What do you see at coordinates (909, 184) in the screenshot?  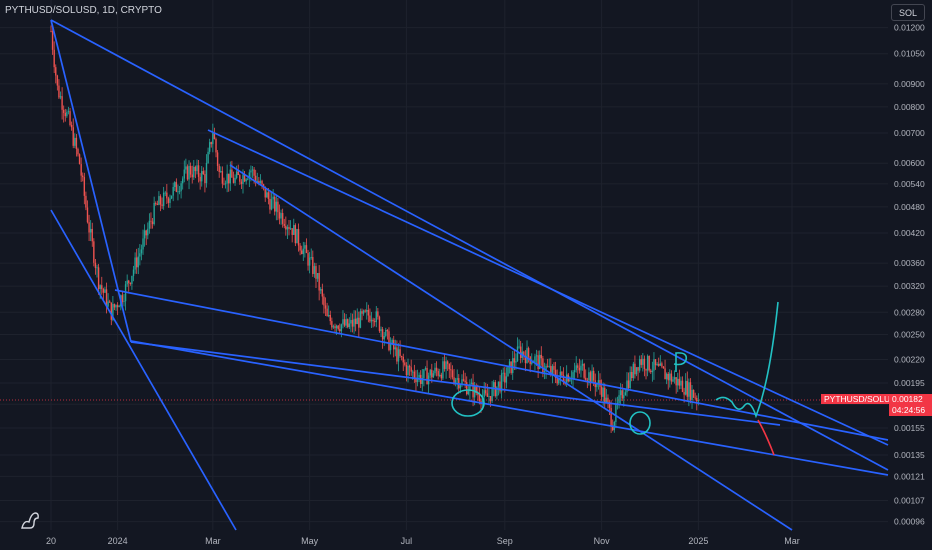 I see `y-tick-label: 0.00540` at bounding box center [909, 184].